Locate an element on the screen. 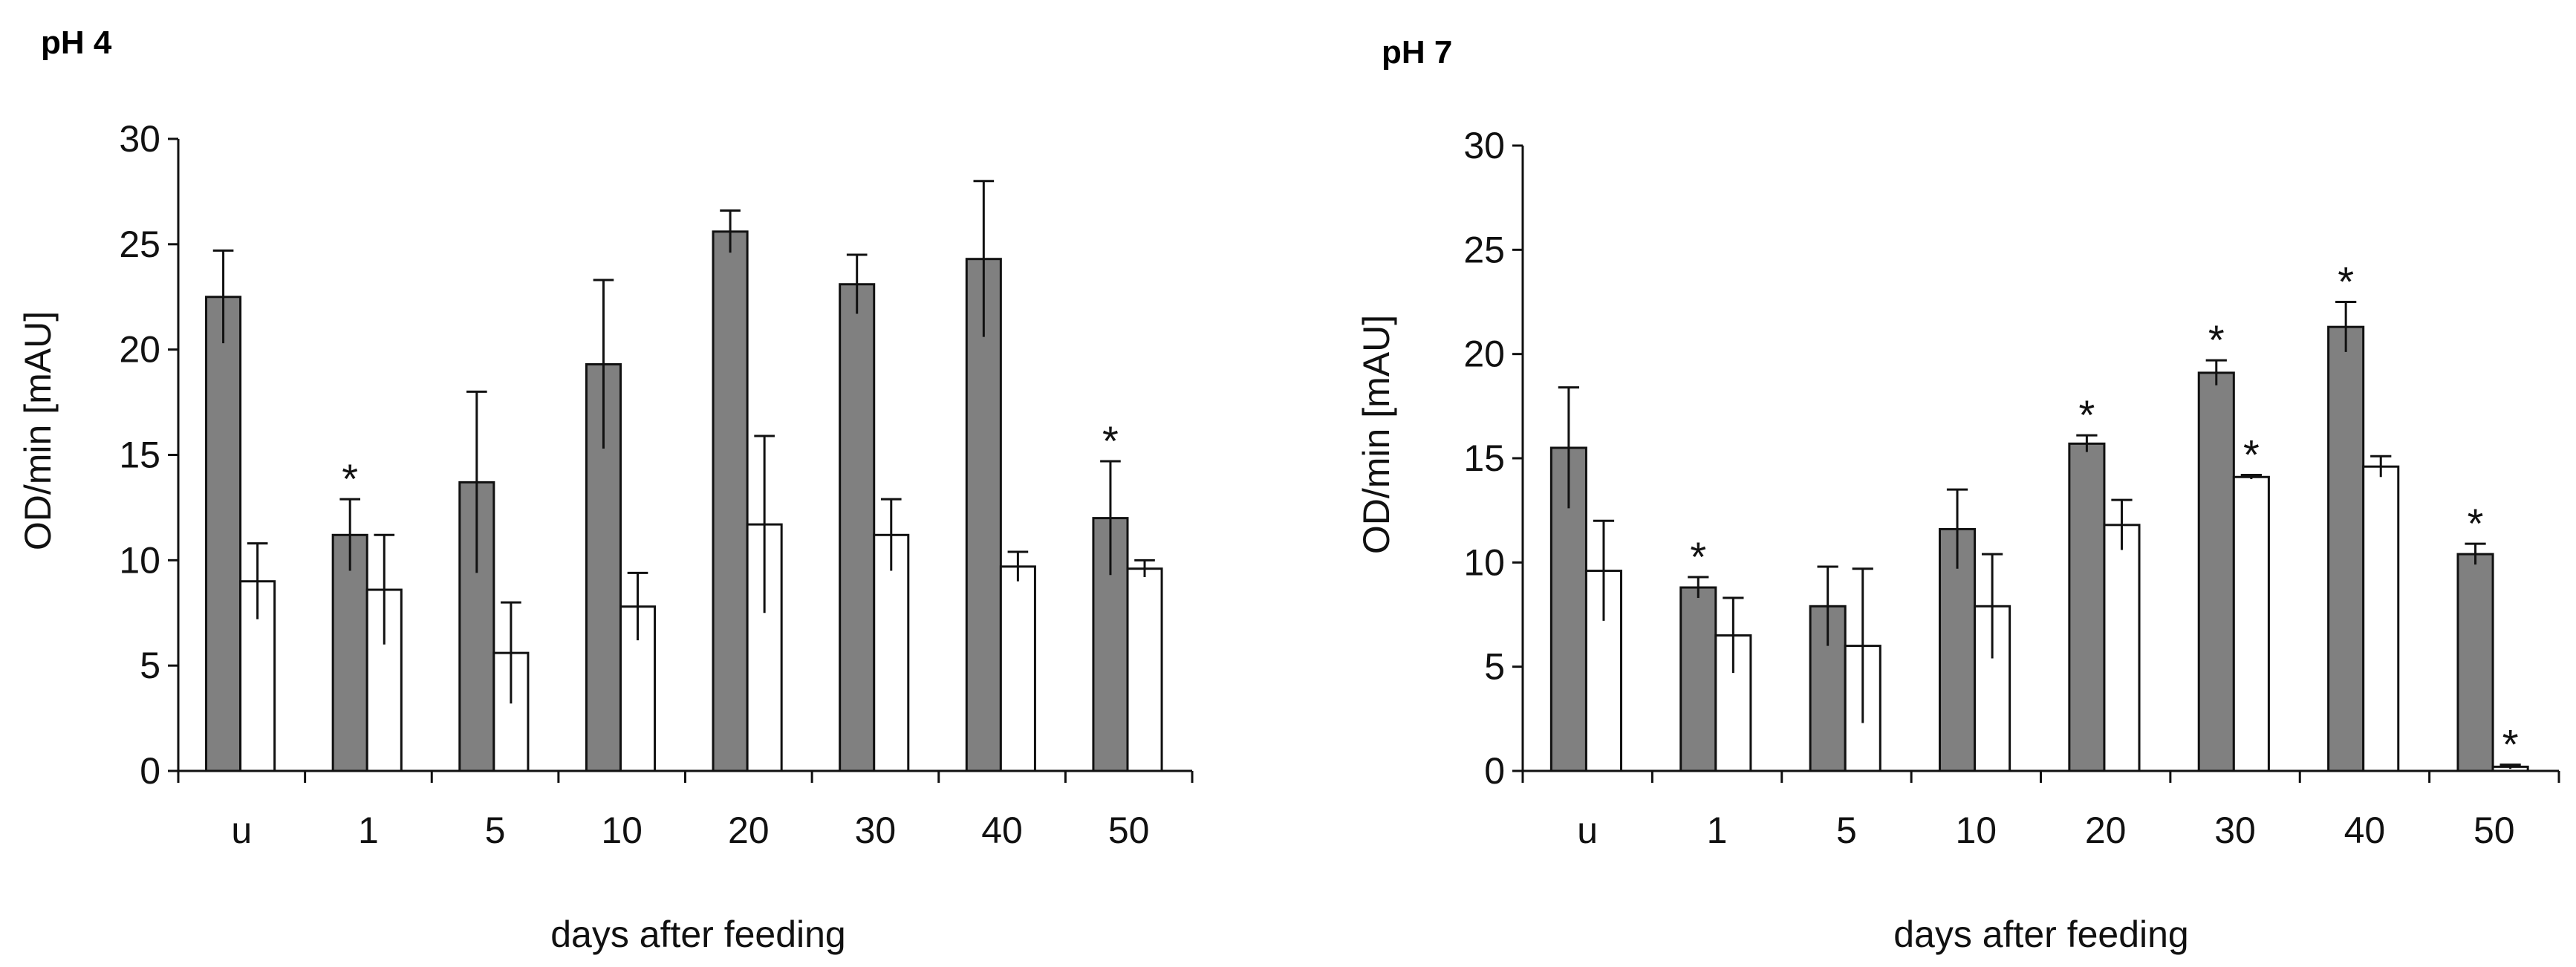 This screenshot has height=967, width=2576. chart-title: pH 4 is located at coordinates (76, 43).